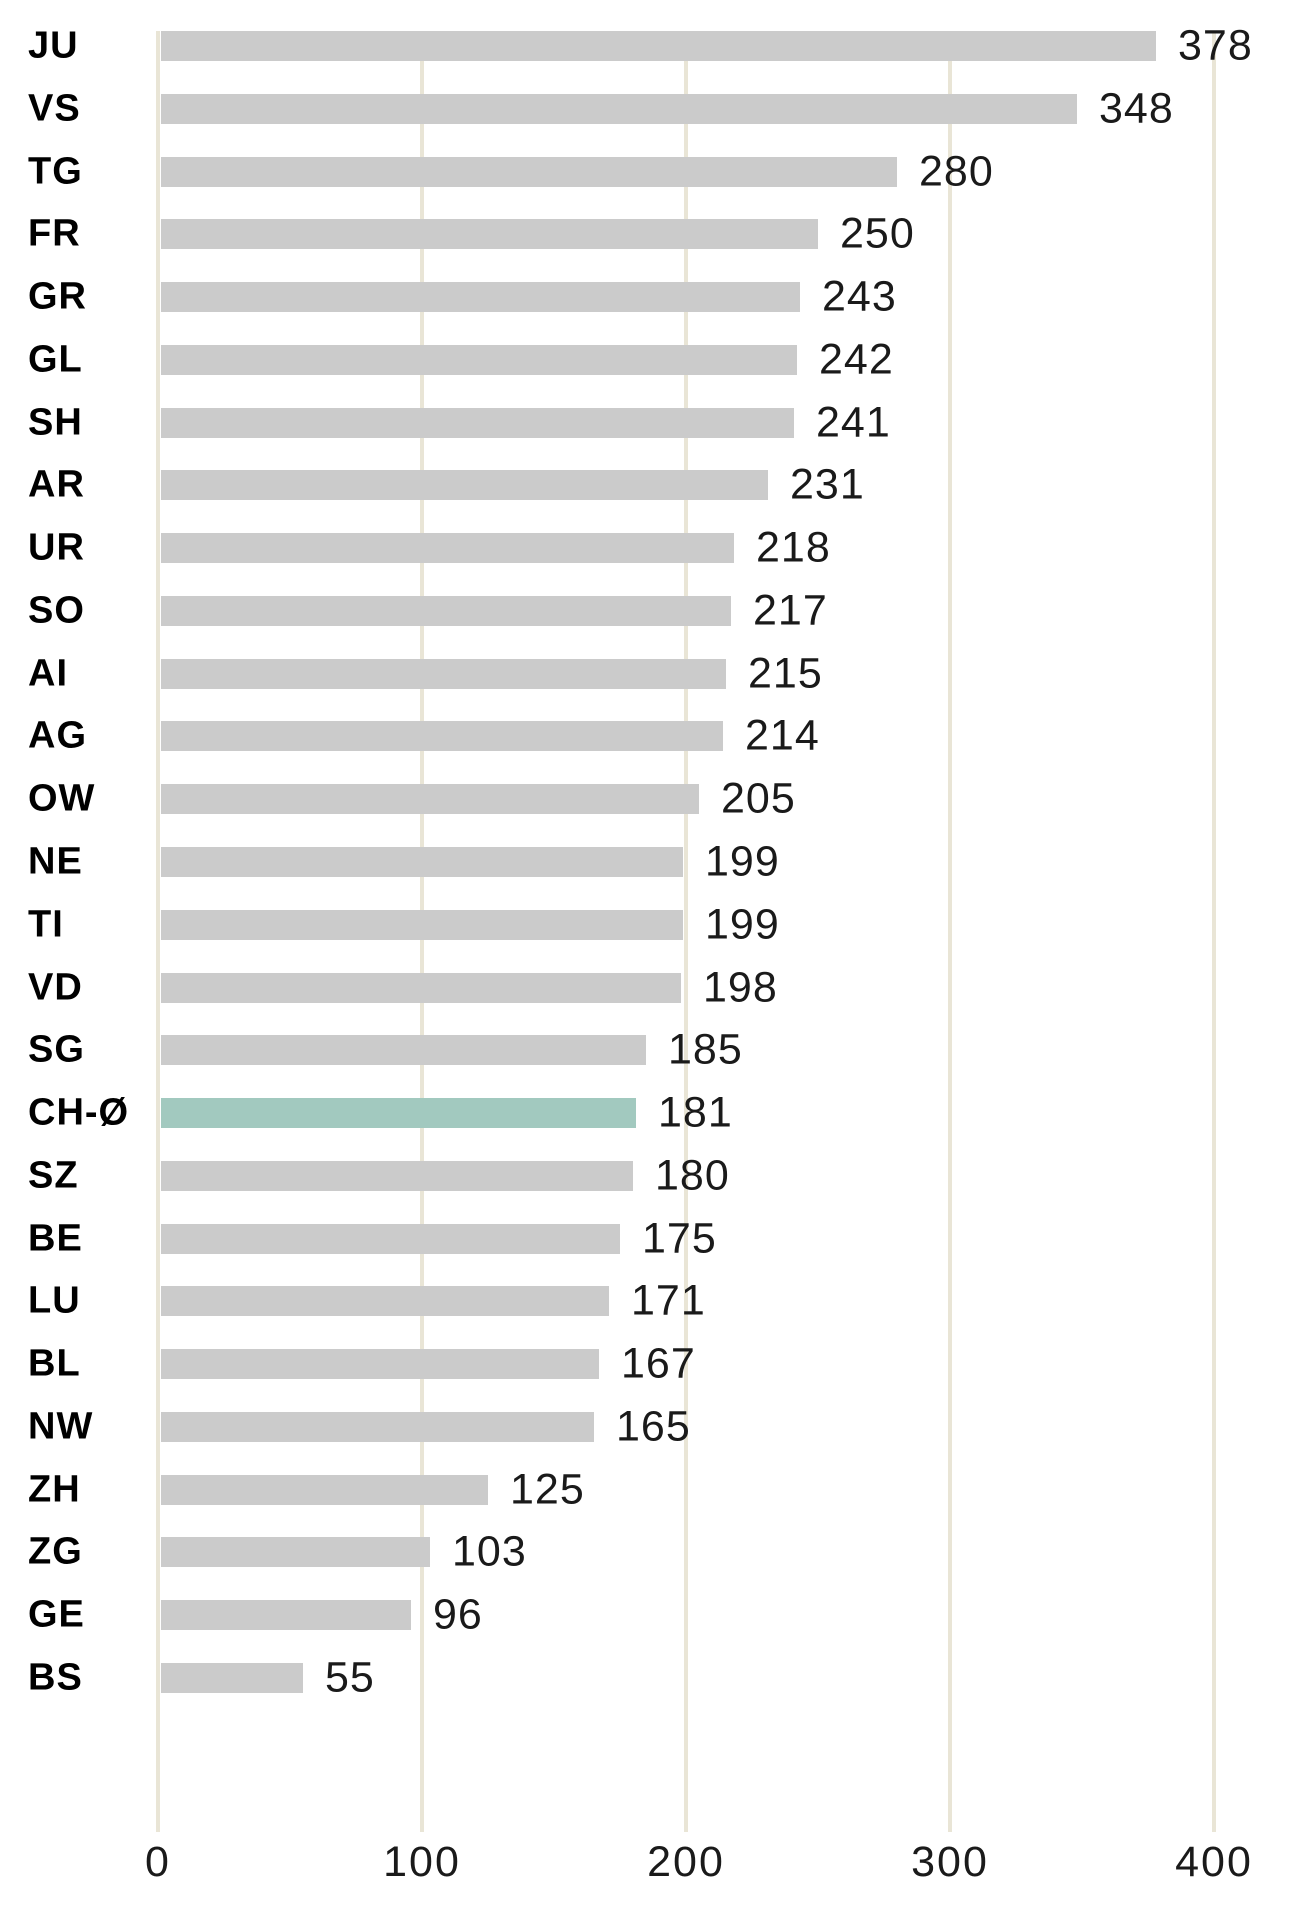 The width and height of the screenshot is (1300, 1909). I want to click on bar-row: AI 215, so click(650, 674).